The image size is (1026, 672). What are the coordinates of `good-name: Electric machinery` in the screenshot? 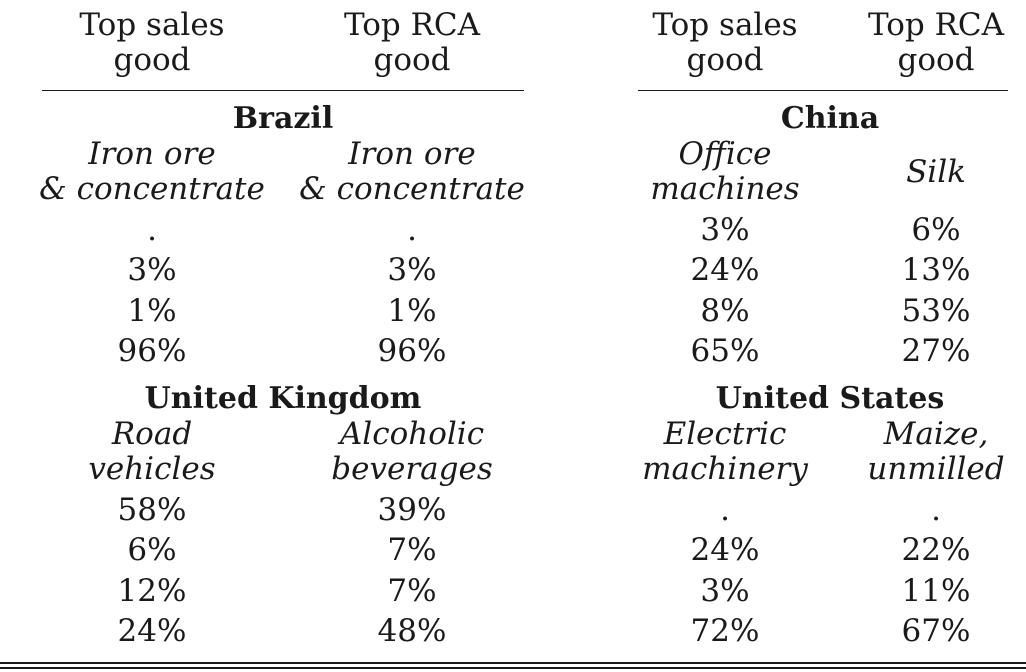 It's located at (725, 452).